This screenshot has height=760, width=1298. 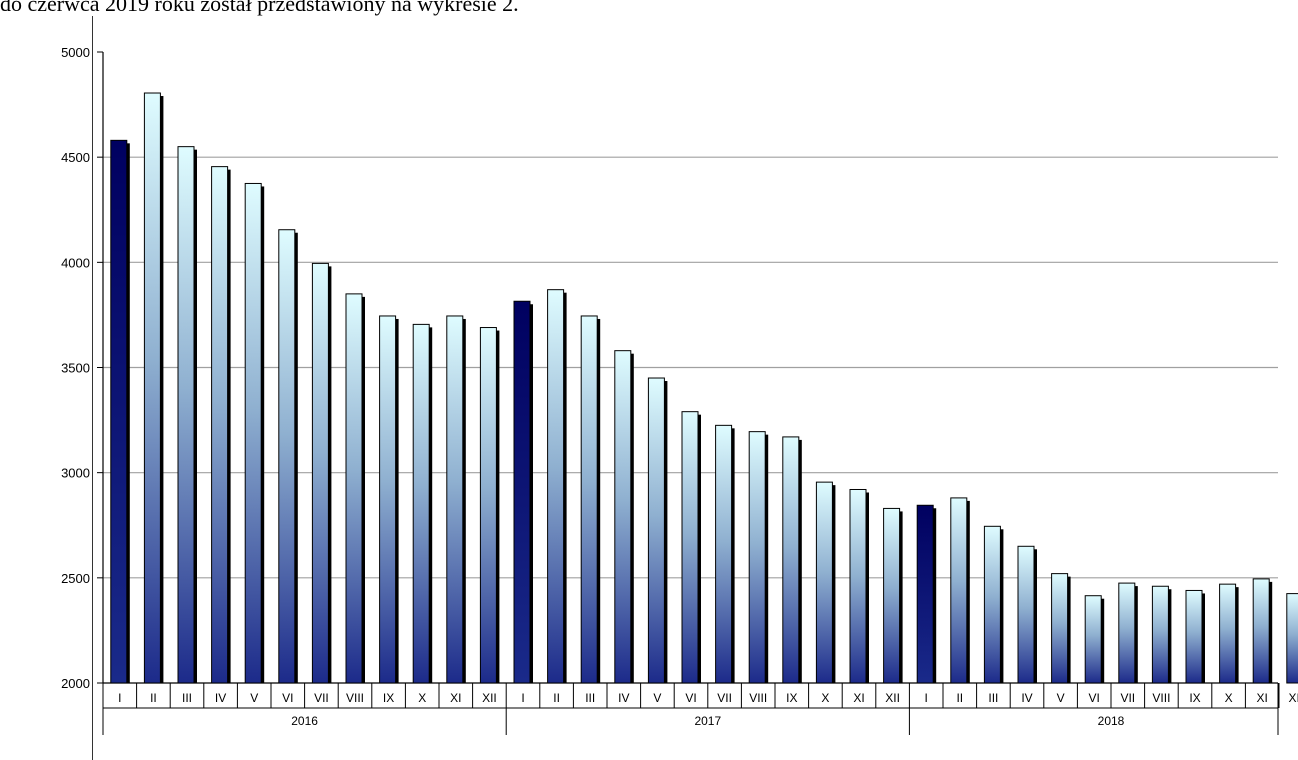 What do you see at coordinates (75, 578) in the screenshot?
I see `y-tick-label: 2500` at bounding box center [75, 578].